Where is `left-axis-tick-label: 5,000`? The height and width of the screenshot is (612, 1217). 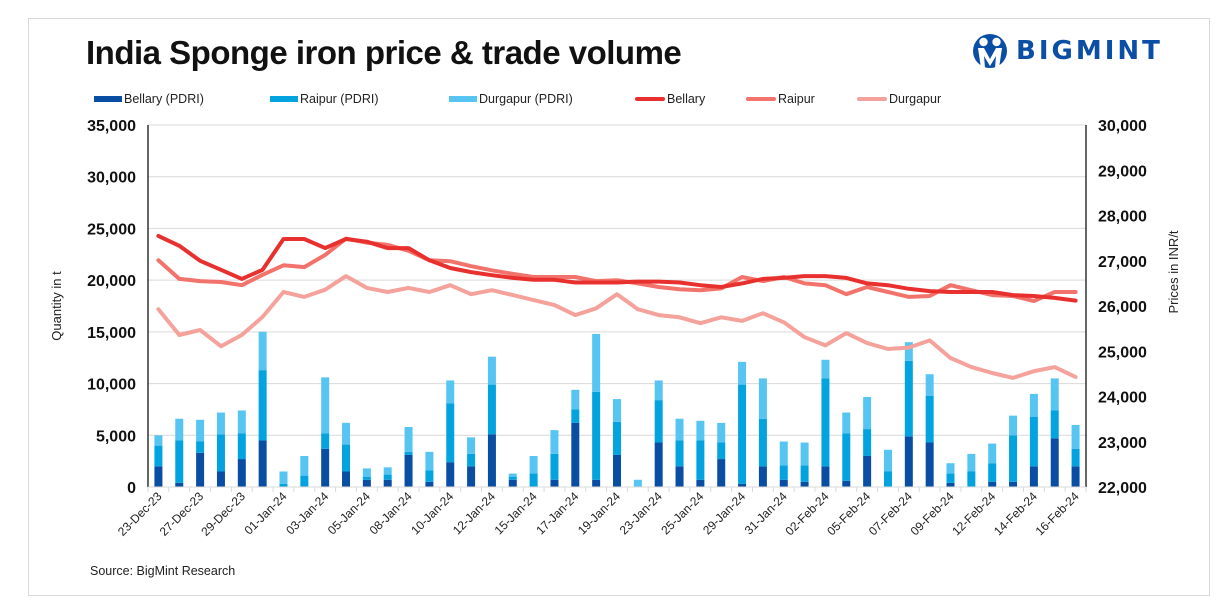
left-axis-tick-label: 5,000 is located at coordinates (116, 436).